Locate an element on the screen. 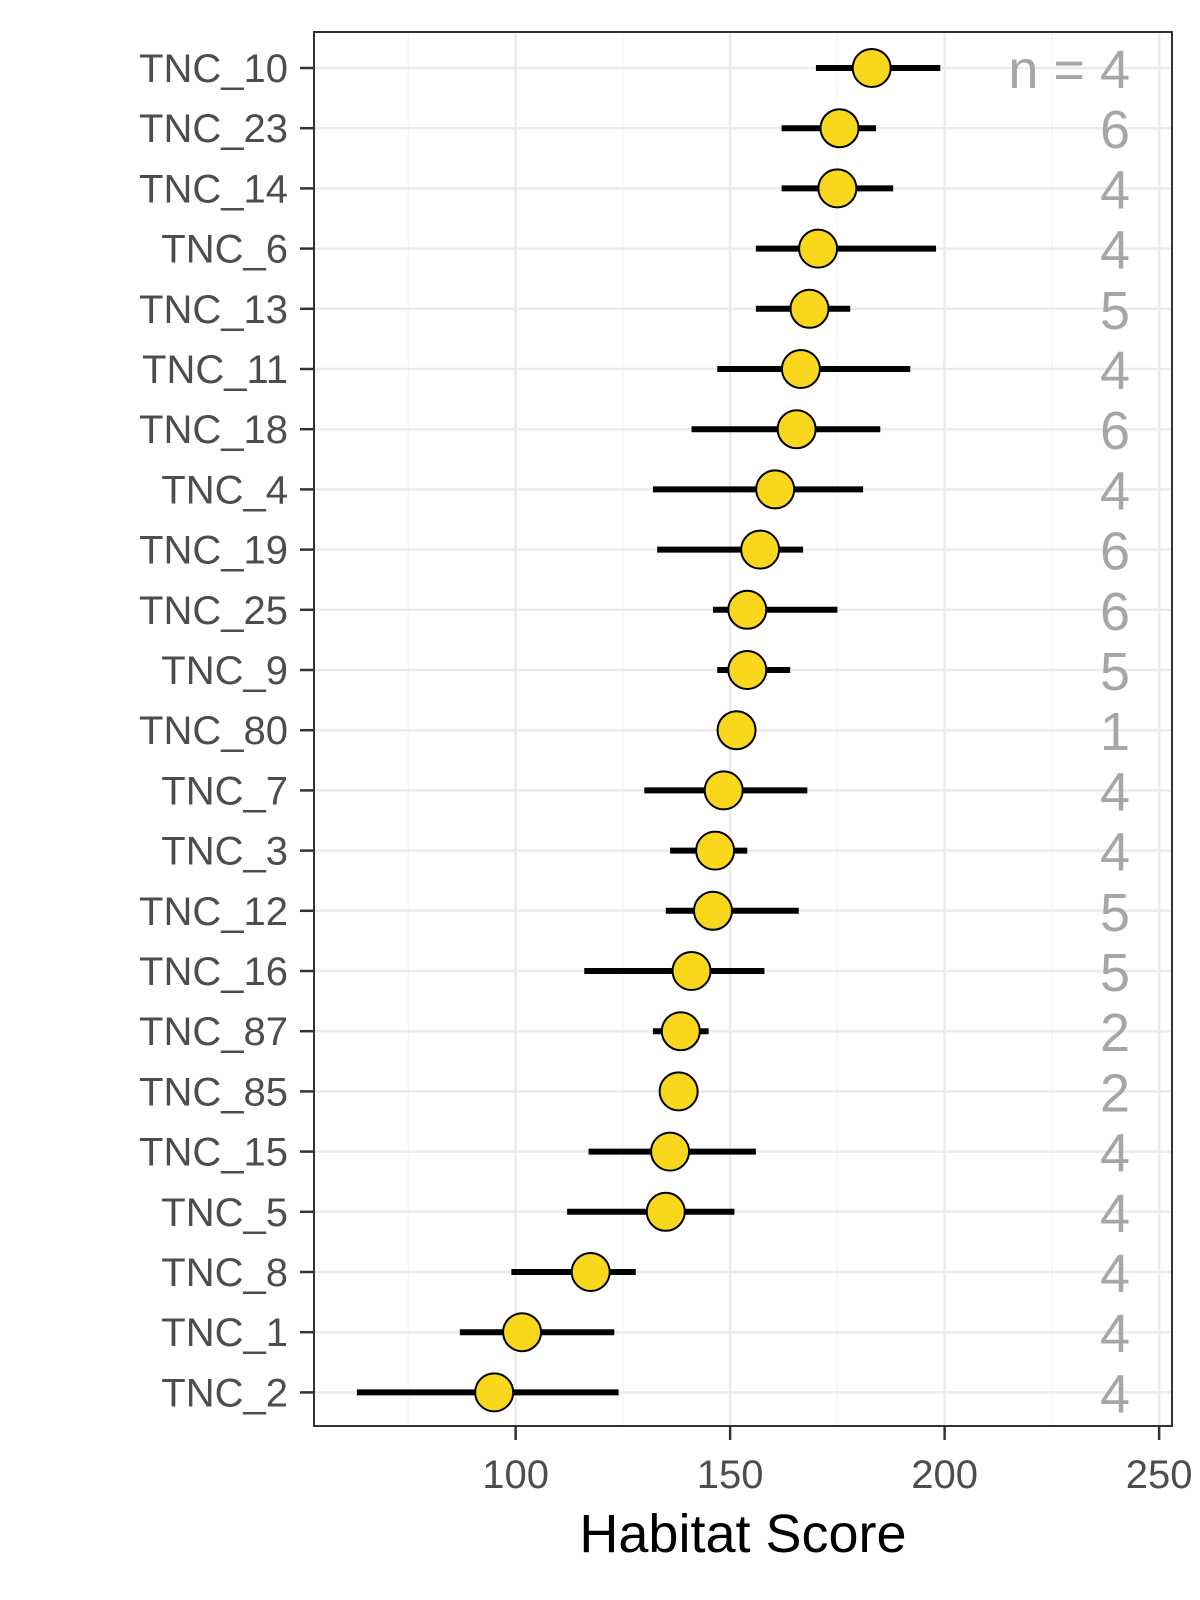  y-tick-label: TNC_18 is located at coordinates (213, 430).